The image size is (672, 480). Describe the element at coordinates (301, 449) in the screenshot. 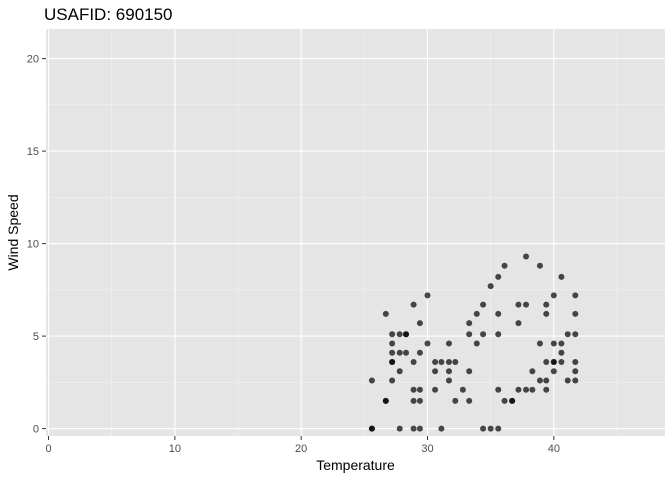

I see `x-tick-label: 20` at that location.